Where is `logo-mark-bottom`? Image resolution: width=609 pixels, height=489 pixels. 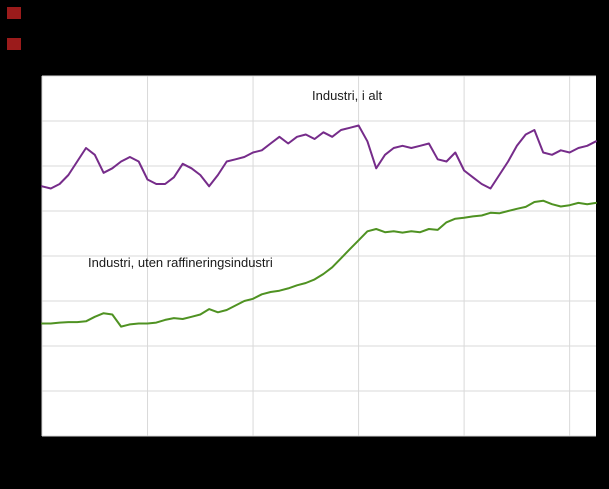 logo-mark-bottom is located at coordinates (14, 44).